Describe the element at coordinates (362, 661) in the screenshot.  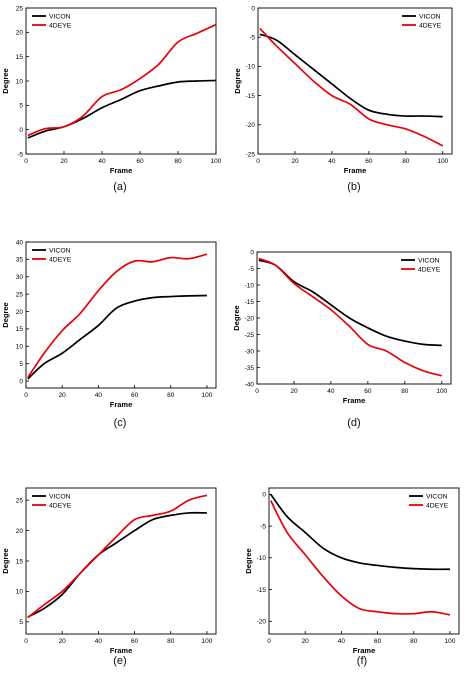
I see `panel-caption: (f)` at that location.